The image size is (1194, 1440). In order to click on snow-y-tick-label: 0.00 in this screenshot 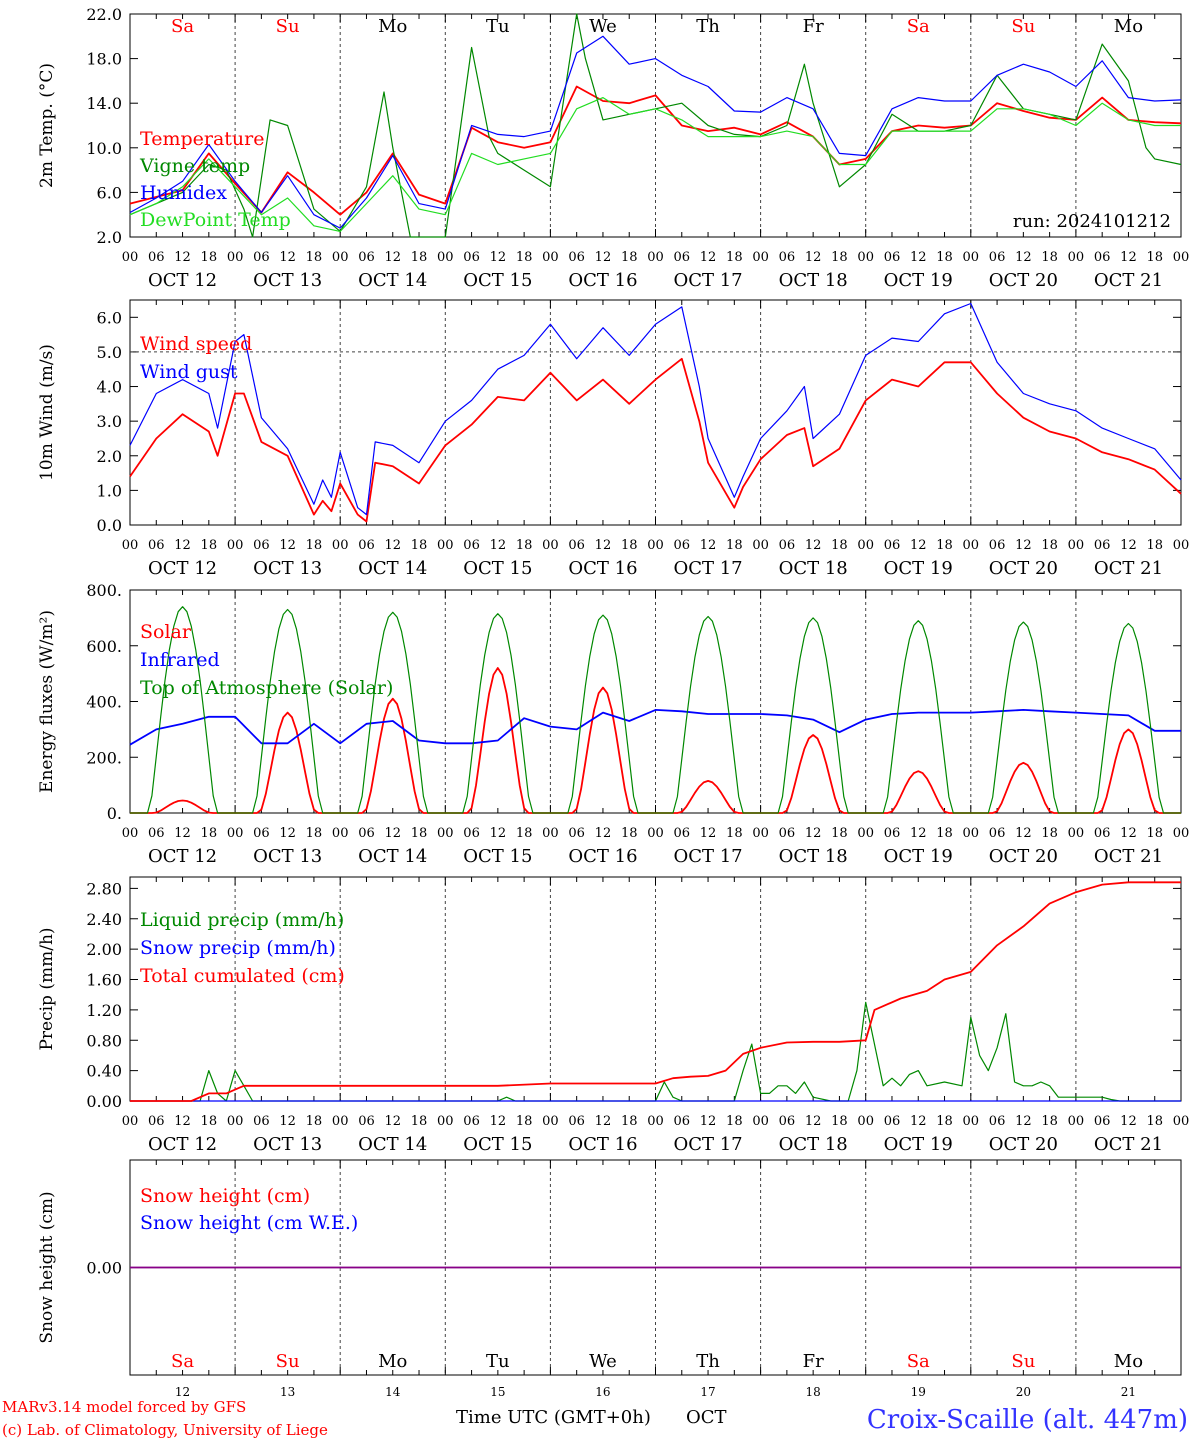, I will do `click(104, 1268)`.